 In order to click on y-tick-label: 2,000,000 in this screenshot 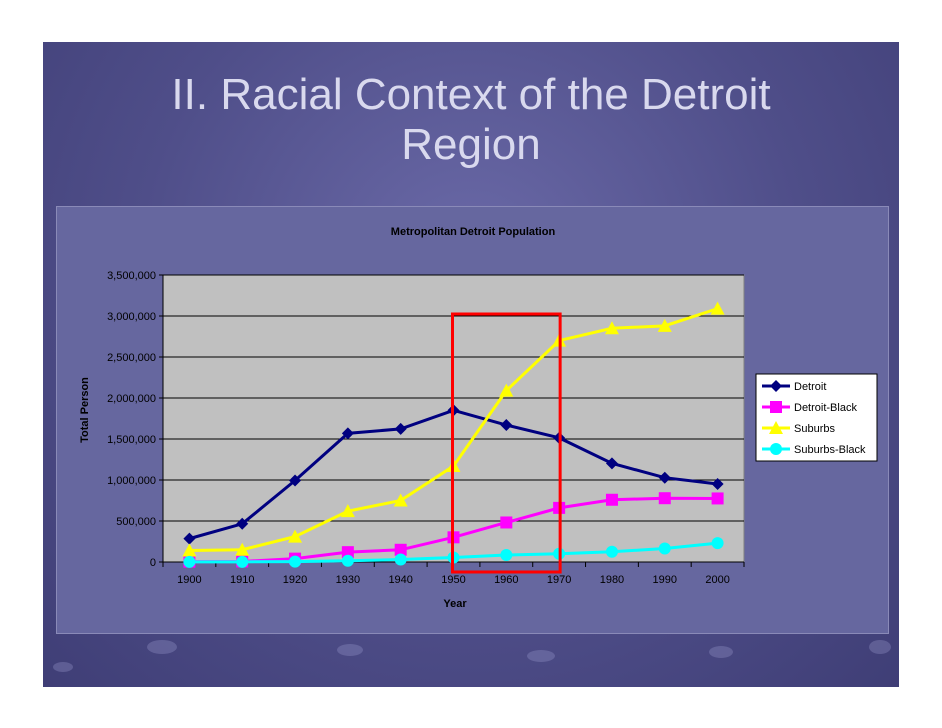, I will do `click(131, 399)`.